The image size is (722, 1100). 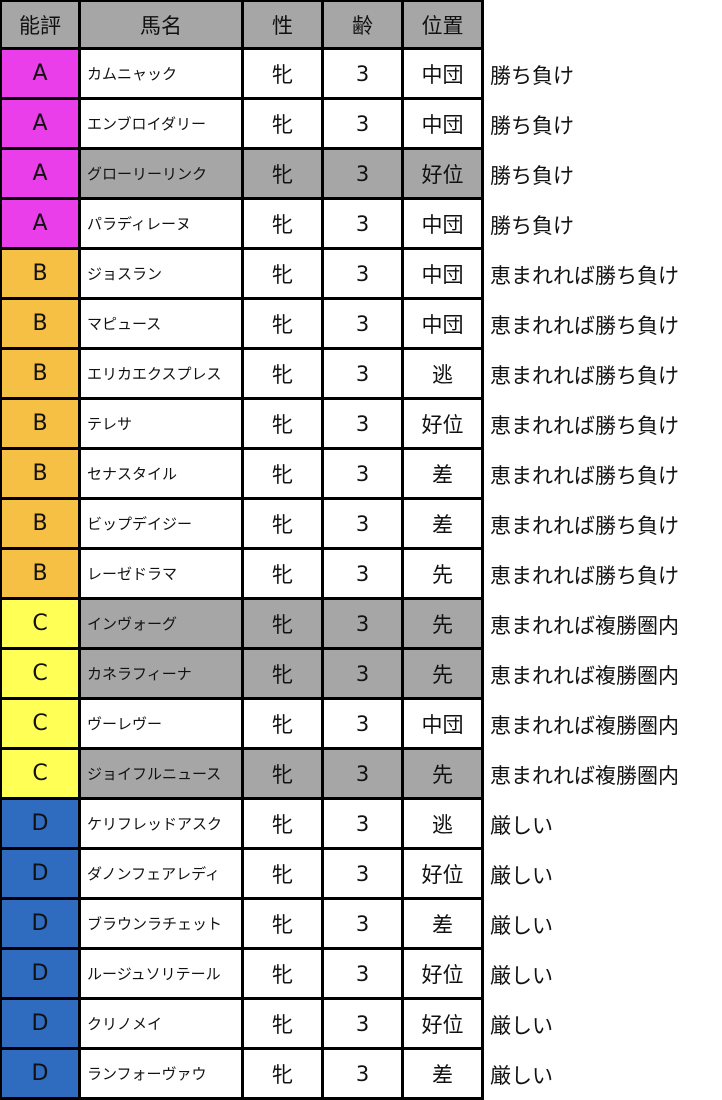 What do you see at coordinates (40, 775) in the screenshot?
I see `grade-cell: C` at bounding box center [40, 775].